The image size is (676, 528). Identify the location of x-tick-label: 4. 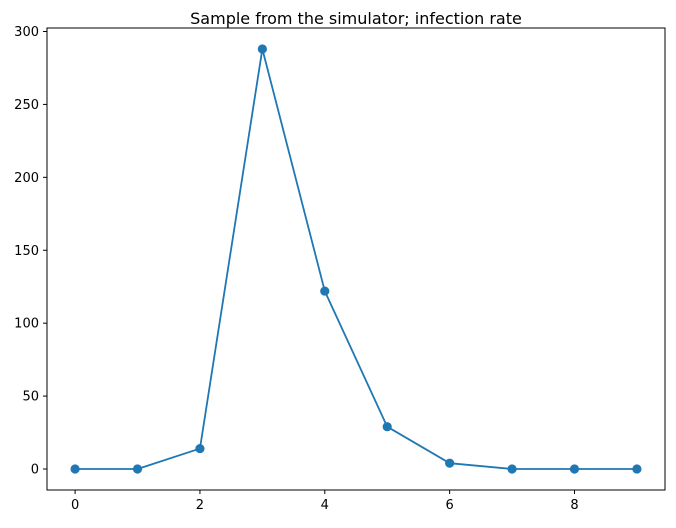
(325, 505).